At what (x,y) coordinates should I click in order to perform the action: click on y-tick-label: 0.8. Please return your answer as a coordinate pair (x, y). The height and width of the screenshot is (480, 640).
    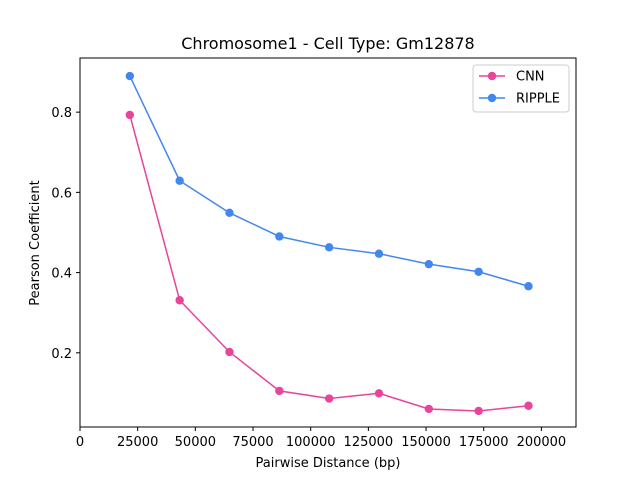
    Looking at the image, I should click on (61, 113).